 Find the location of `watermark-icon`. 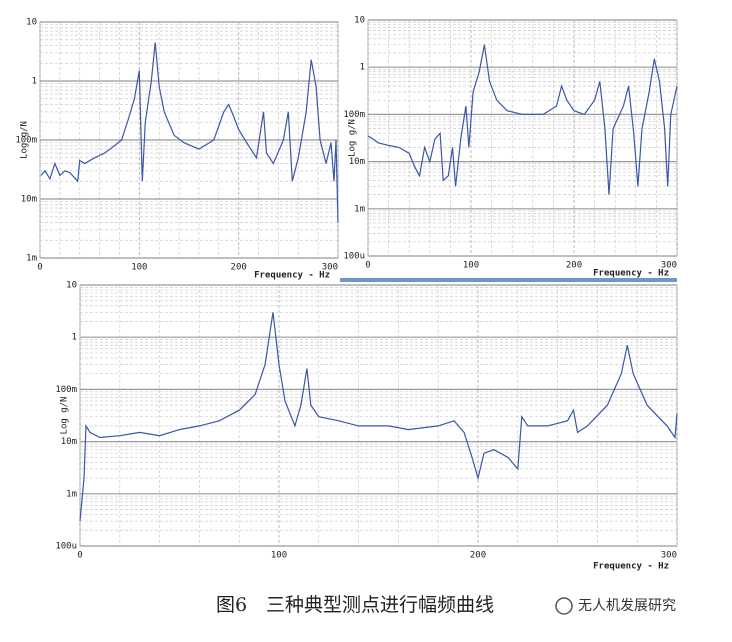

watermark-icon is located at coordinates (564, 606).